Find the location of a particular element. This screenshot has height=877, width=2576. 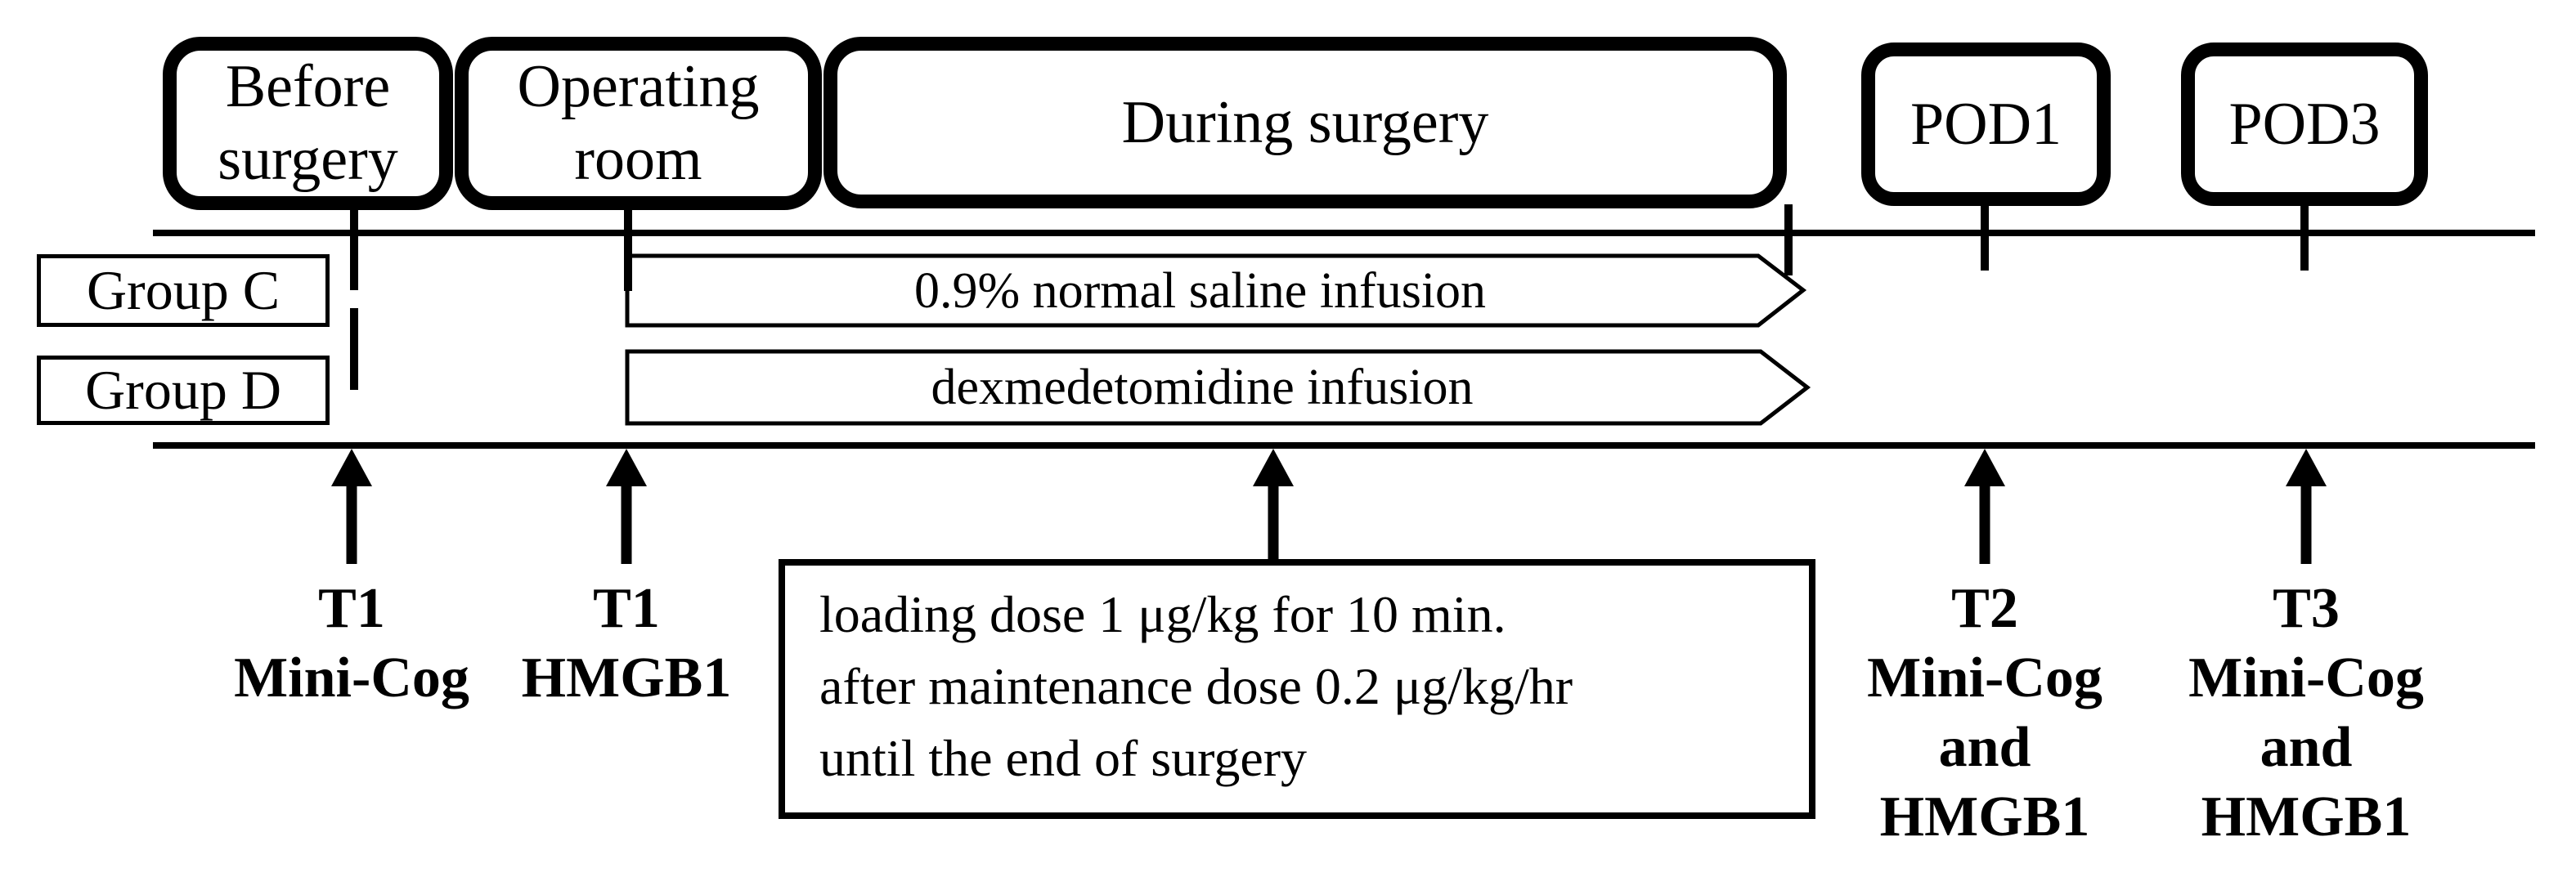

phase-box-before-surgery: Before surgery is located at coordinates (308, 123).